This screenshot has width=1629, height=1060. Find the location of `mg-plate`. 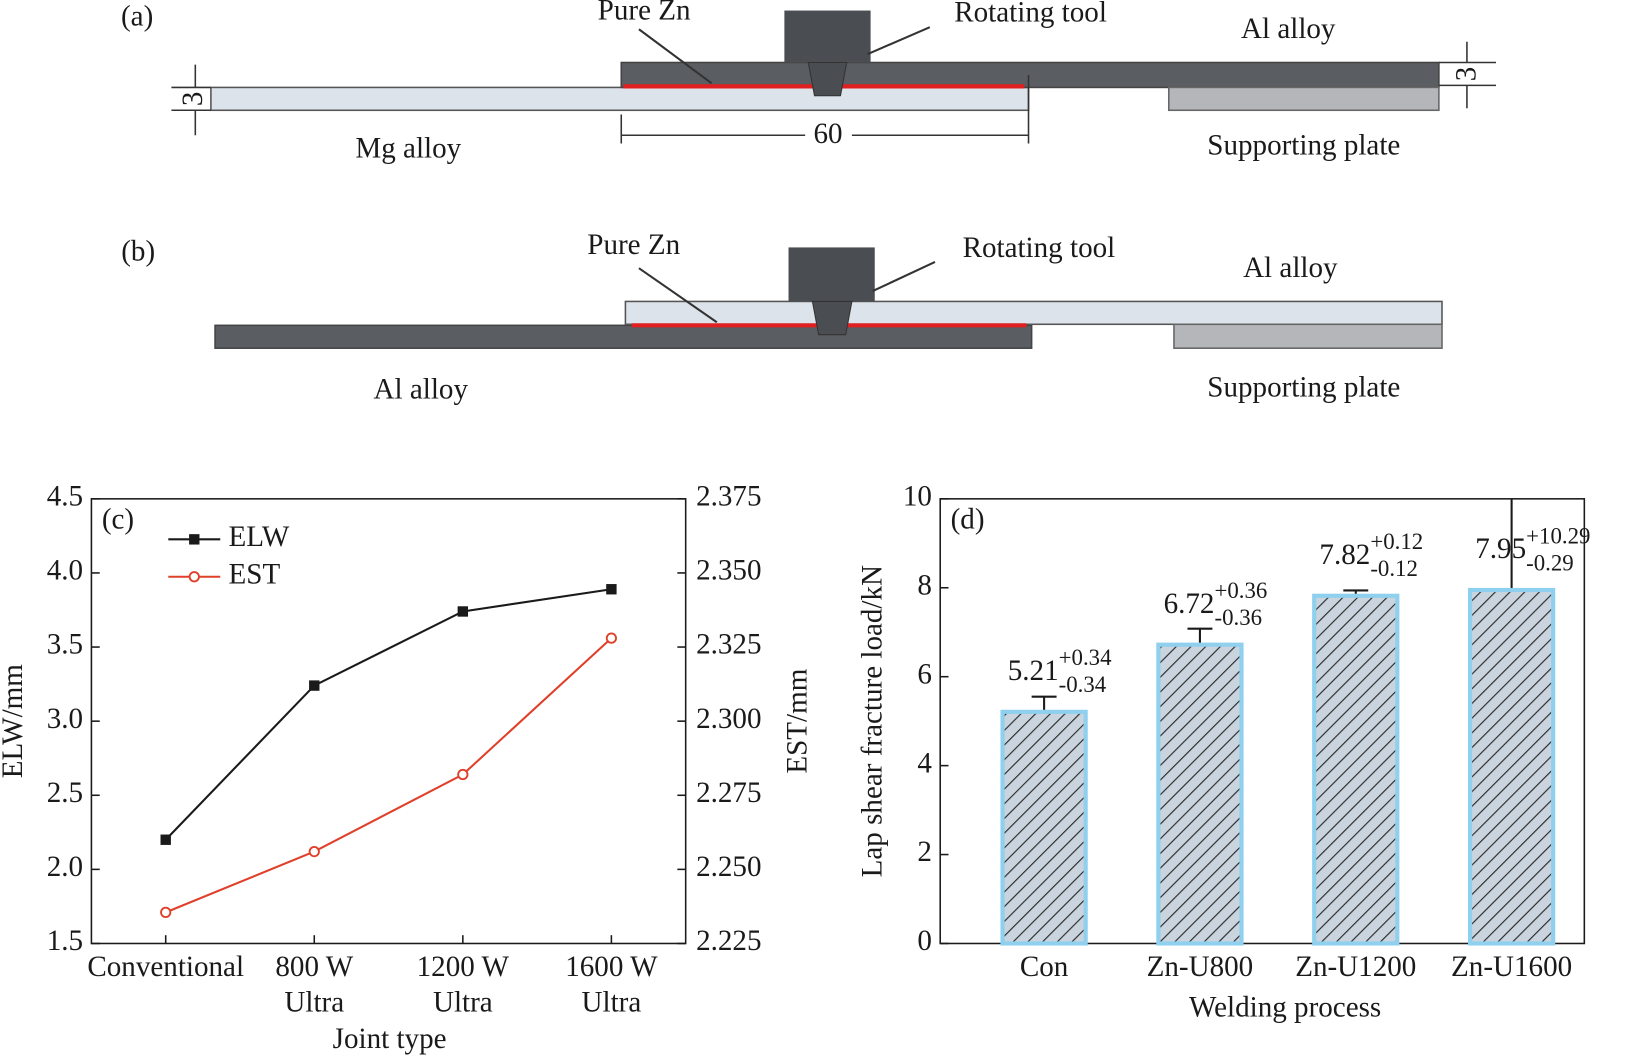

mg-plate is located at coordinates (620, 99).